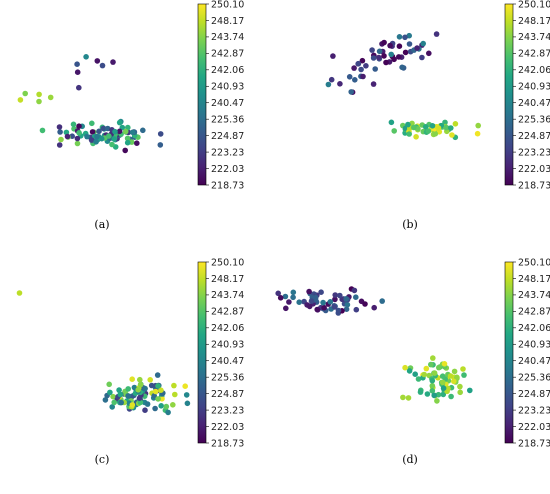  What do you see at coordinates (534, 5) in the screenshot?
I see `colorbar-tick-label: 250.10` at bounding box center [534, 5].